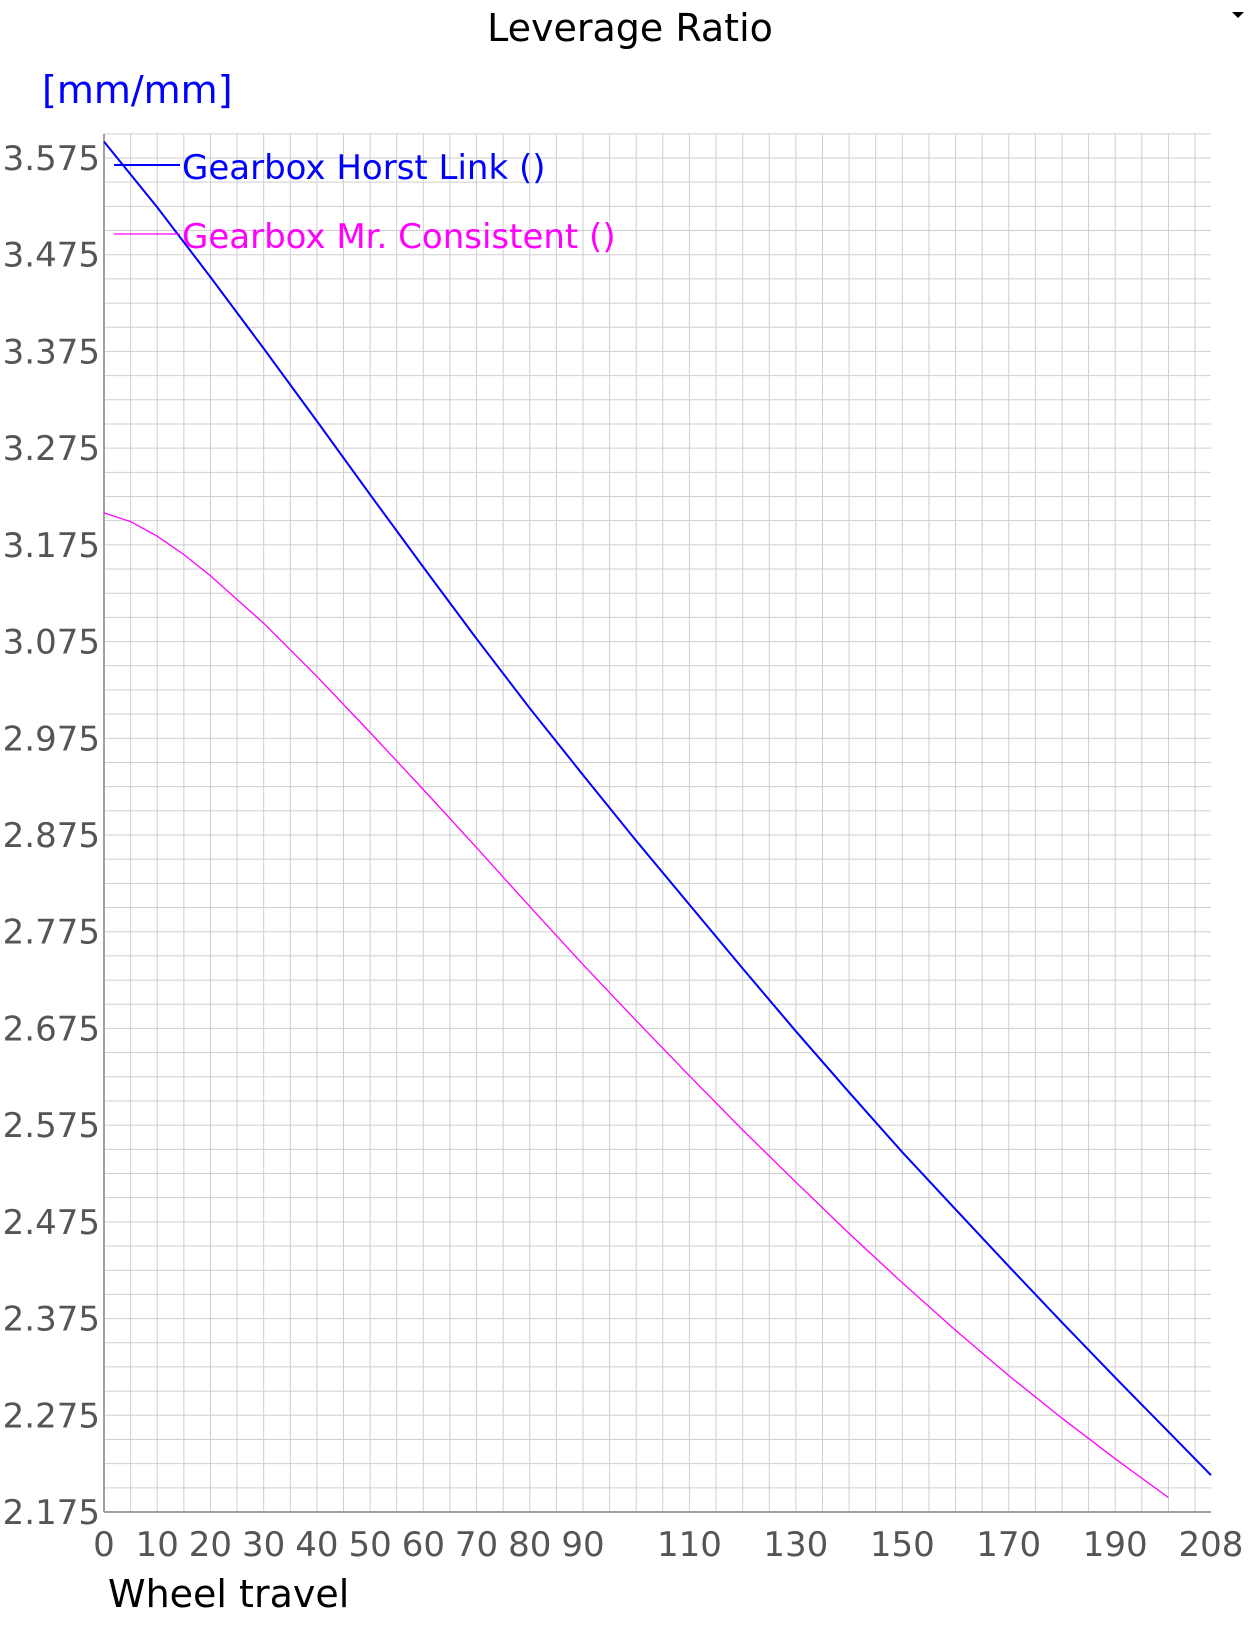  I want to click on y-axis-unit-label: [mm/mm], so click(137, 90).